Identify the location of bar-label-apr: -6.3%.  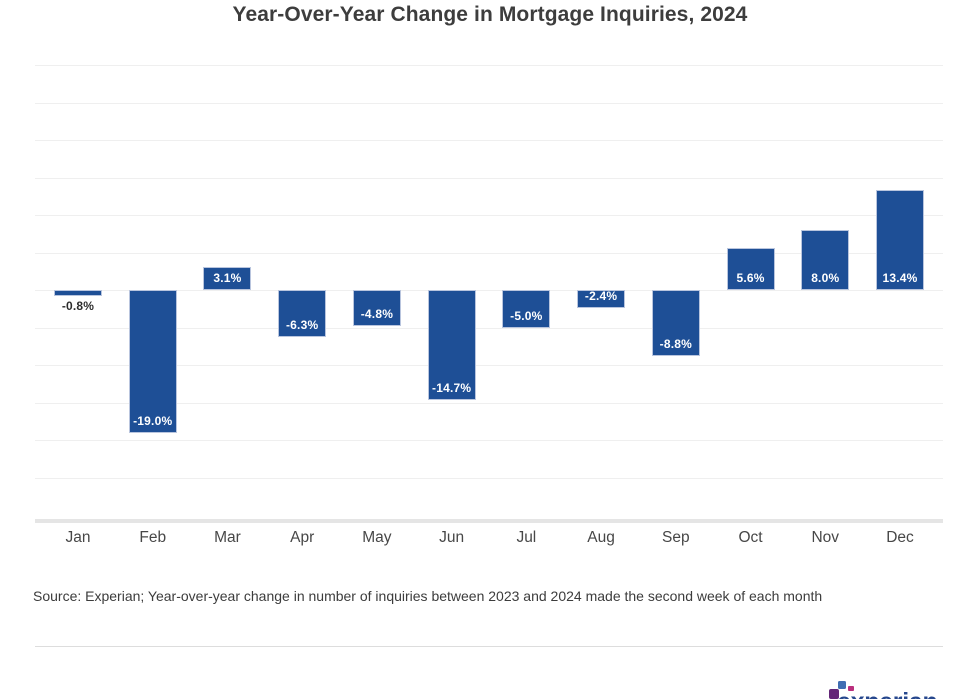
(302, 325).